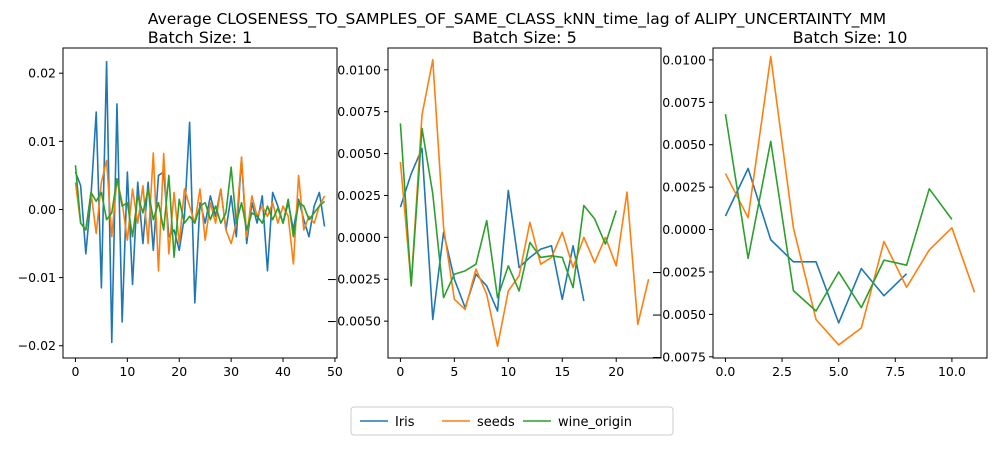 Image resolution: width=1002 pixels, height=449 pixels. I want to click on panel-title: Batch Size: 5, so click(524, 37).